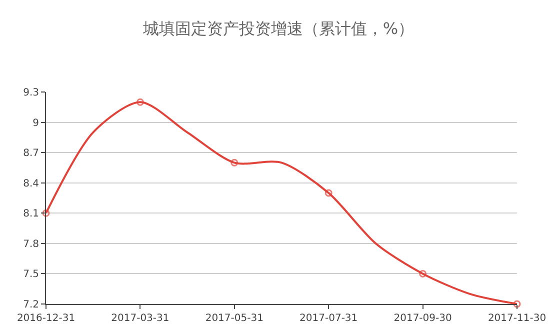  What do you see at coordinates (31, 214) in the screenshot?
I see `y-tick-label: 8.1` at bounding box center [31, 214].